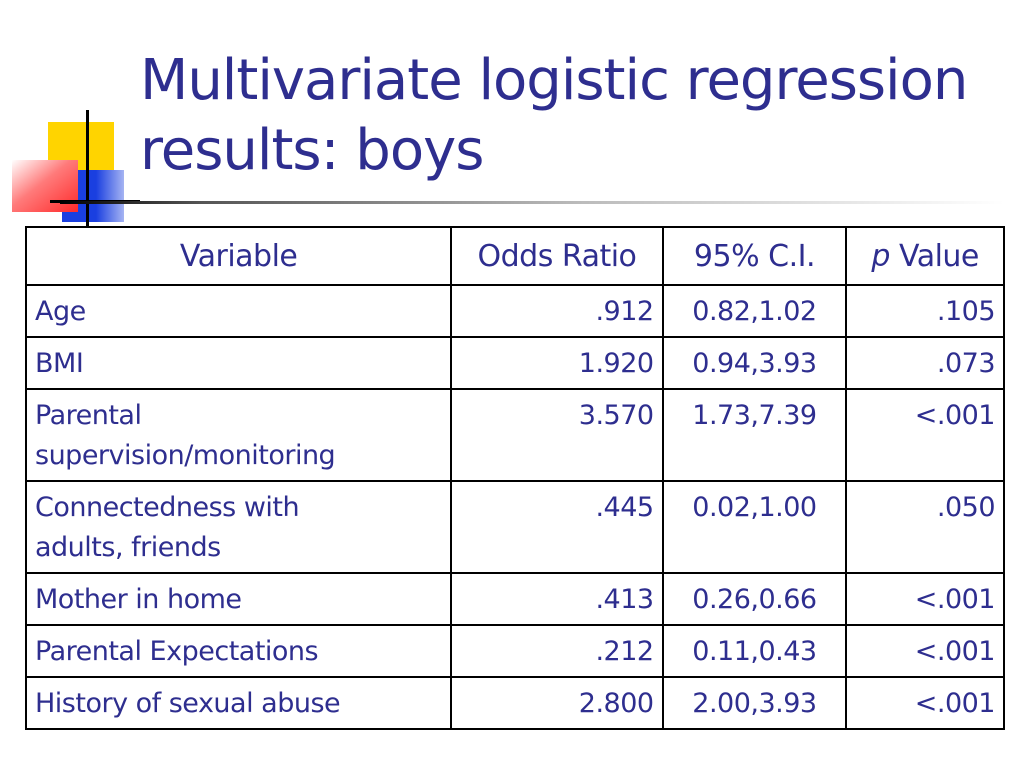 This screenshot has height=768, width=1024. What do you see at coordinates (754, 435) in the screenshot?
I see `cell-ci: 1.73,7.39` at bounding box center [754, 435].